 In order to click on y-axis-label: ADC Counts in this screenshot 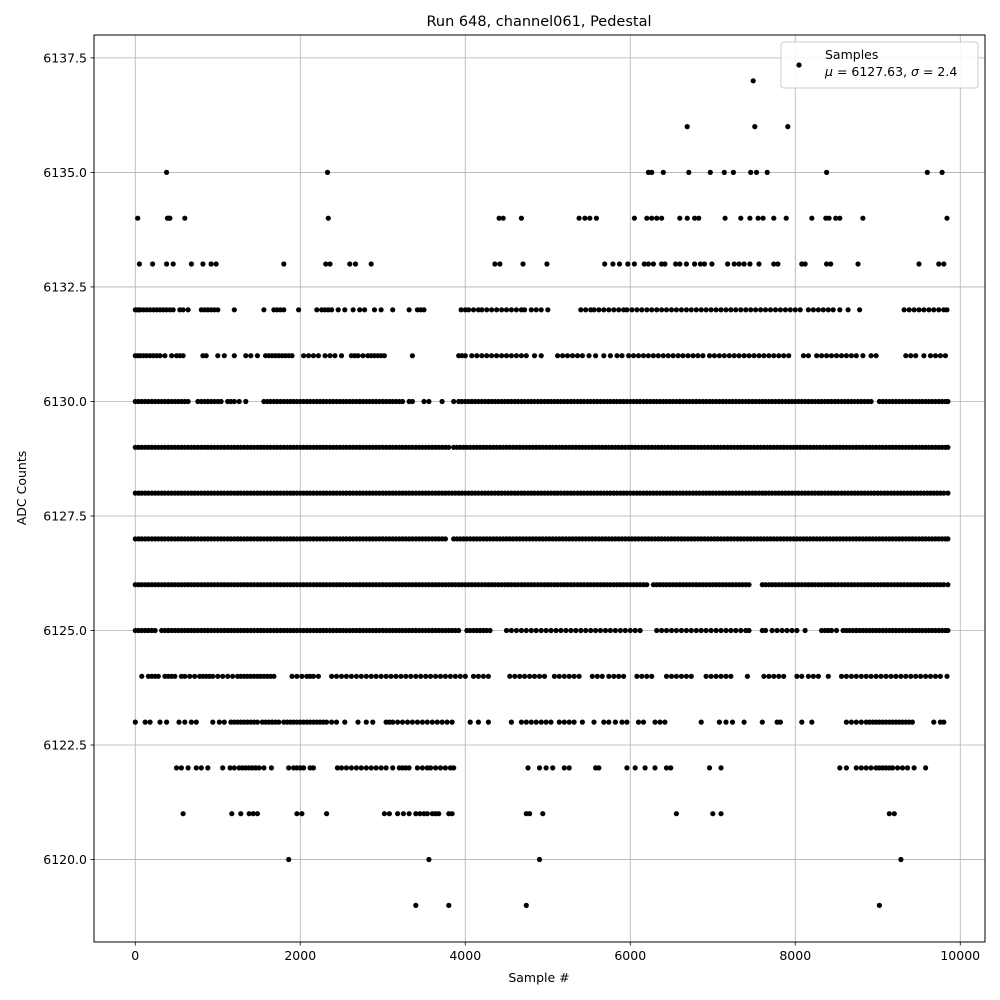, I will do `click(21, 488)`.